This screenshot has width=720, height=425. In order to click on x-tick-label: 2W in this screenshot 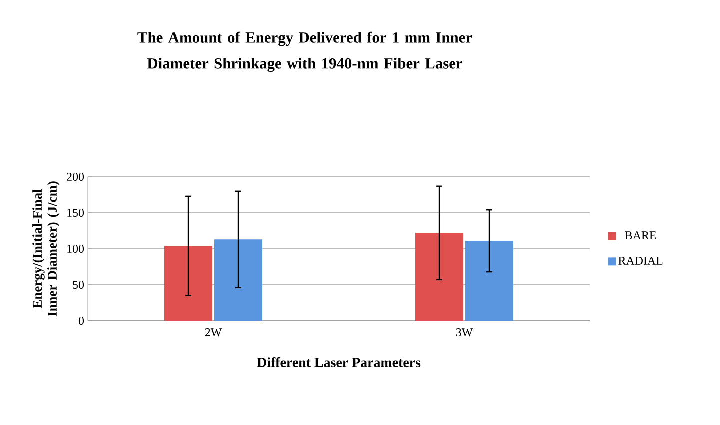, I will do `click(213, 332)`.